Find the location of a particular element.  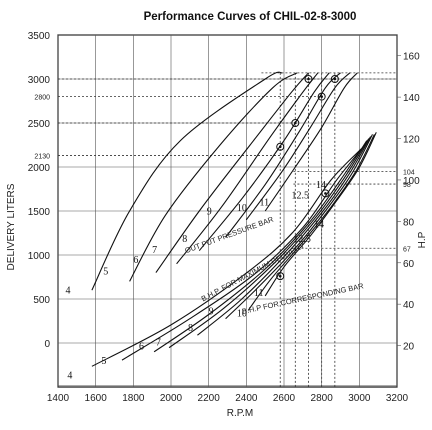

y2-tick-label: 20 is located at coordinates (409, 347).